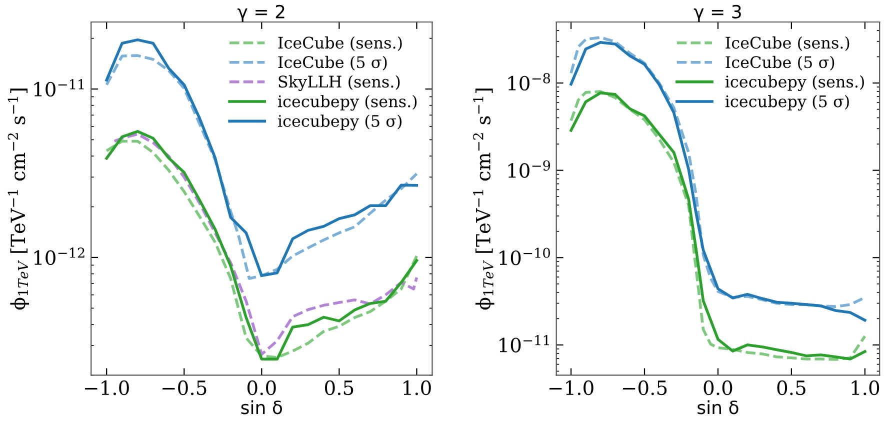 Image resolution: width=893 pixels, height=423 pixels. Describe the element at coordinates (339, 83) in the screenshot. I see `legend-label: SkyLLH (sens.)` at that location.